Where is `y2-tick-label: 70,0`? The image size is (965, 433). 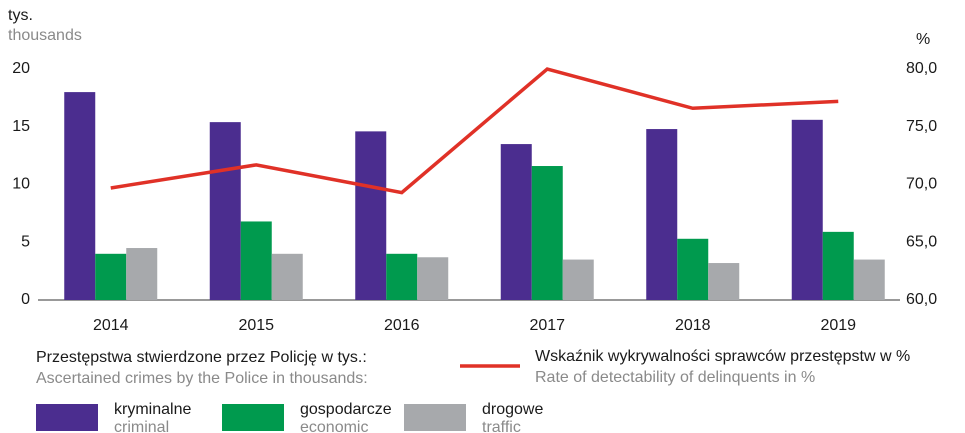
y2-tick-label: 70,0 is located at coordinates (921, 184).